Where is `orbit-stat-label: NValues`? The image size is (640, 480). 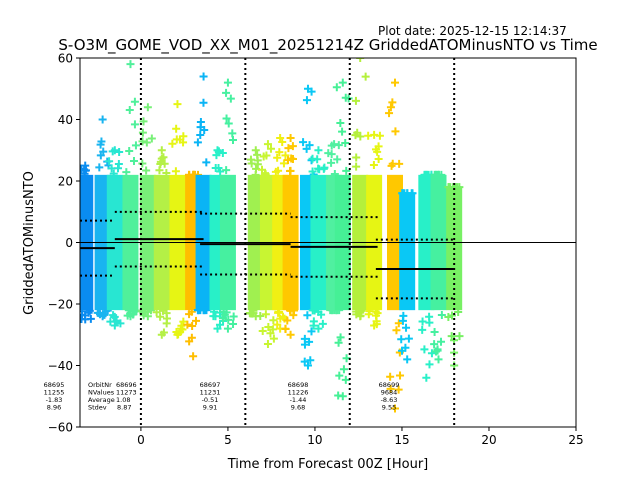 orbit-stat-label: NValues is located at coordinates (101, 393).